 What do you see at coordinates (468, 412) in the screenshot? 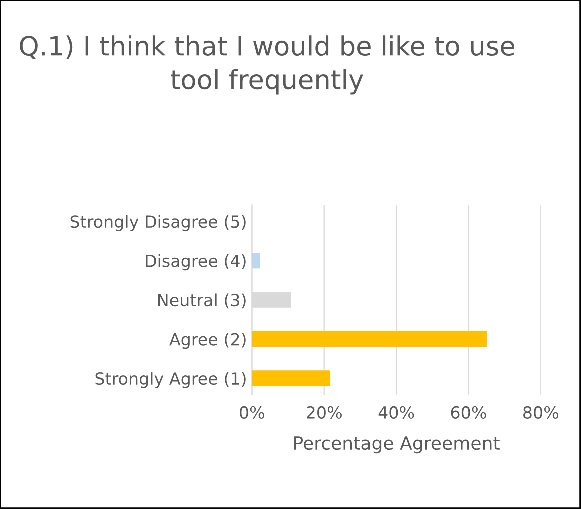
I see `x-tick-label: 60%` at bounding box center [468, 412].